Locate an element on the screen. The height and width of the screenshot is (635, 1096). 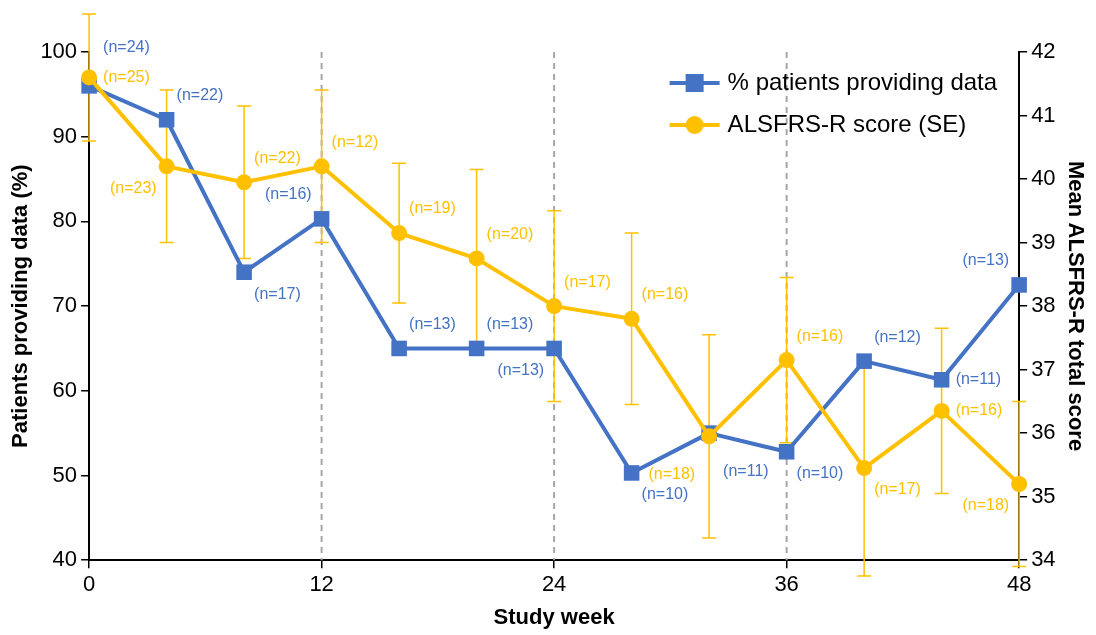
y-tick-label: 60 is located at coordinates (65, 389).